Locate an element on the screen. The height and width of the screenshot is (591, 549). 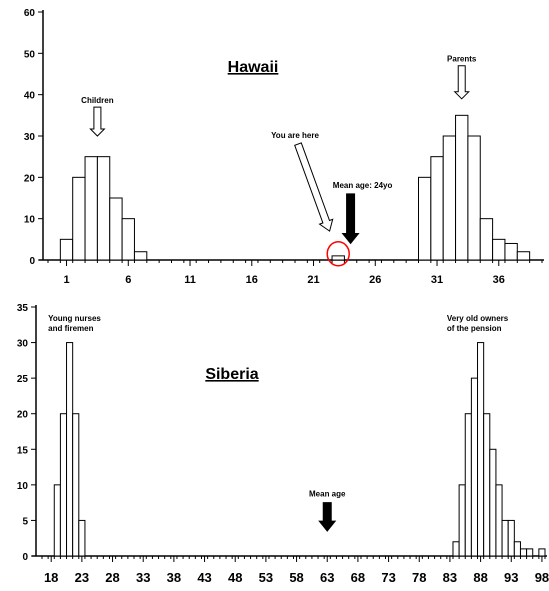
siberia-x-tick-label: 58 is located at coordinates (296, 577).